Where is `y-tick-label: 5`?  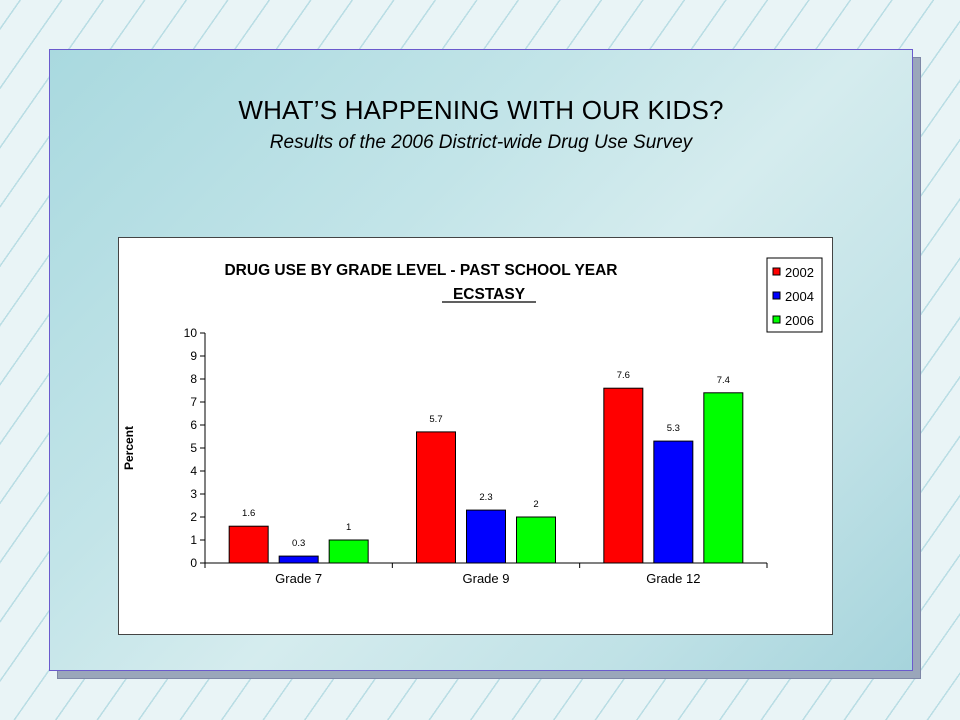
y-tick-label: 5 is located at coordinates (193, 448).